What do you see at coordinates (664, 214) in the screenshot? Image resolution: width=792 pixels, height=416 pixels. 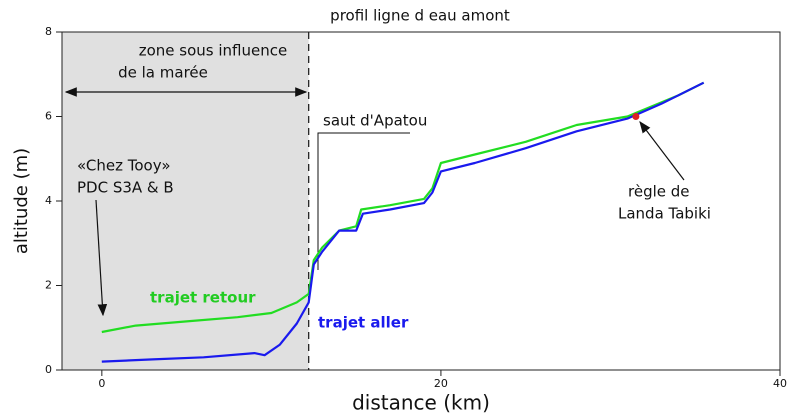 I see `landa-label: Landa Tabiki` at bounding box center [664, 214].